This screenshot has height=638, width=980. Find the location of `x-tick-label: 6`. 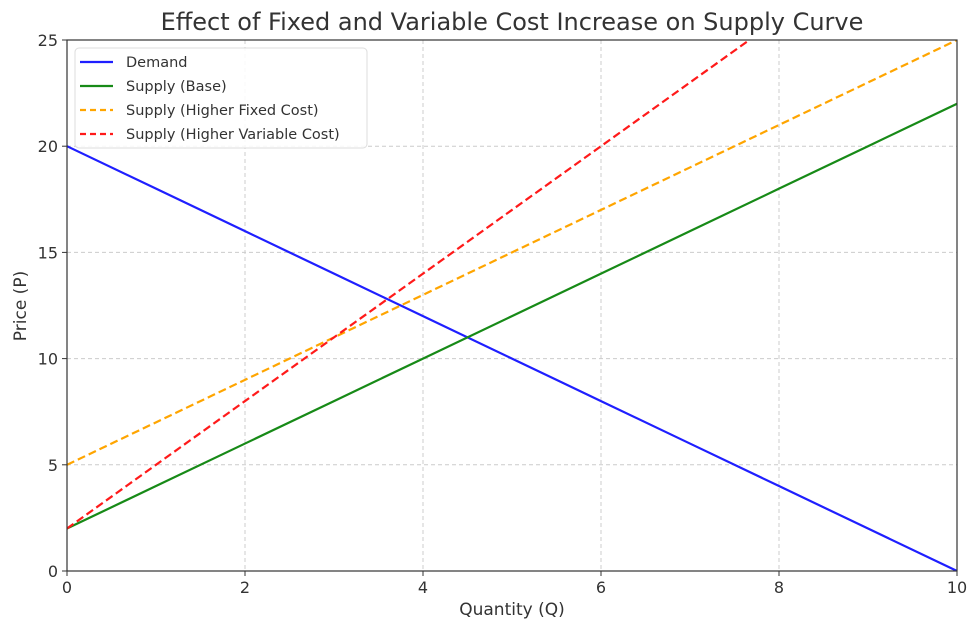

x-tick-label: 6 is located at coordinates (601, 587).